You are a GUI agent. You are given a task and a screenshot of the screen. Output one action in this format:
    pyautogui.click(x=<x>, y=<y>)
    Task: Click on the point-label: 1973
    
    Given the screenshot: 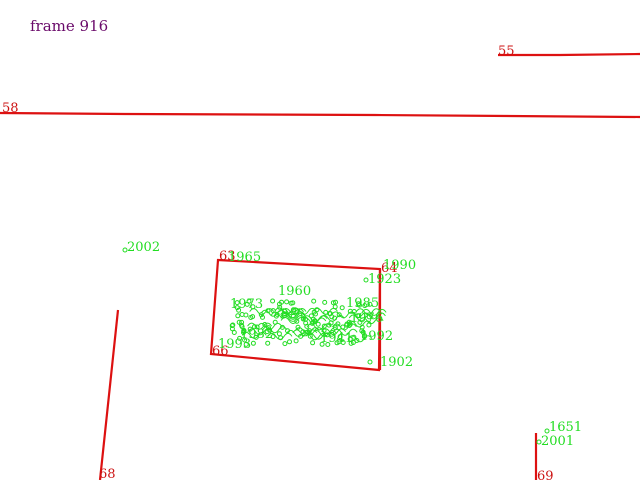 What is the action you would take?
    pyautogui.click(x=246, y=304)
    